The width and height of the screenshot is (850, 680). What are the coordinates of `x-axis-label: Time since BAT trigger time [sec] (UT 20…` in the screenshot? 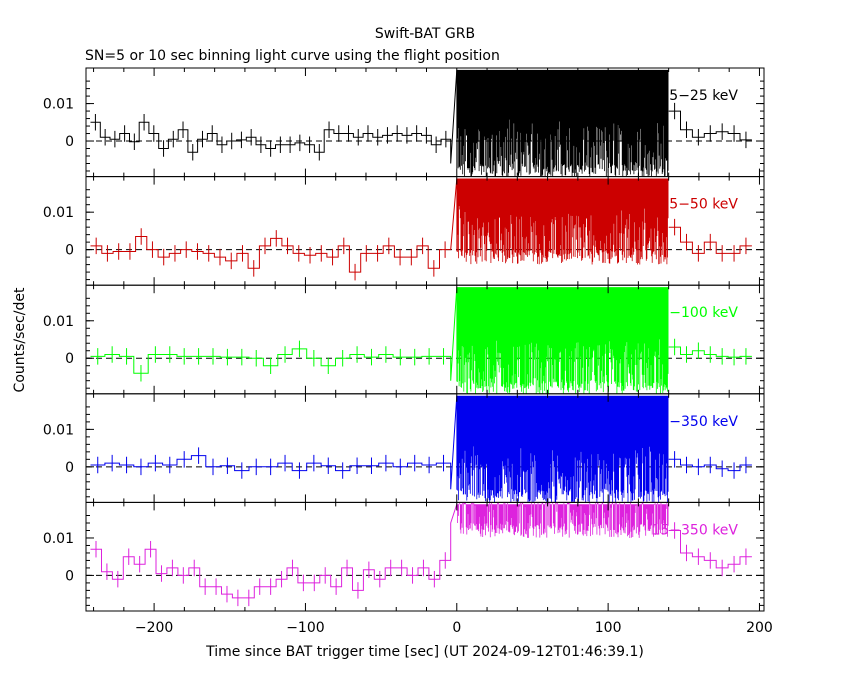 It's located at (424, 652).